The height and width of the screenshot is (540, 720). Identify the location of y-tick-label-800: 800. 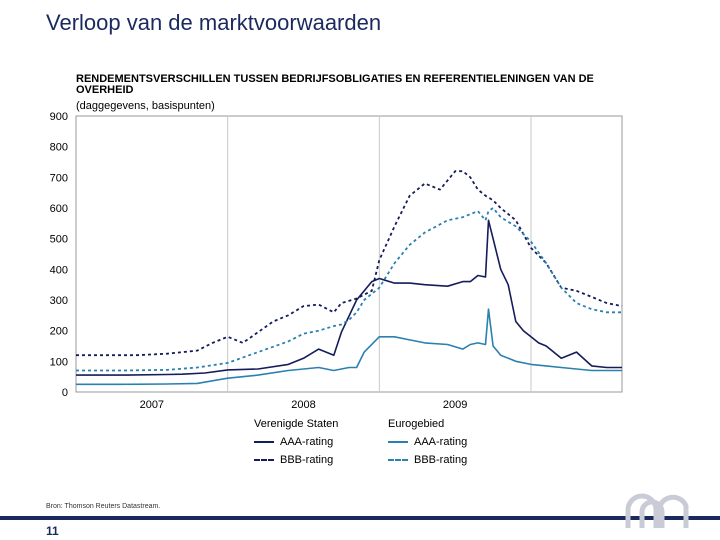
(59, 148).